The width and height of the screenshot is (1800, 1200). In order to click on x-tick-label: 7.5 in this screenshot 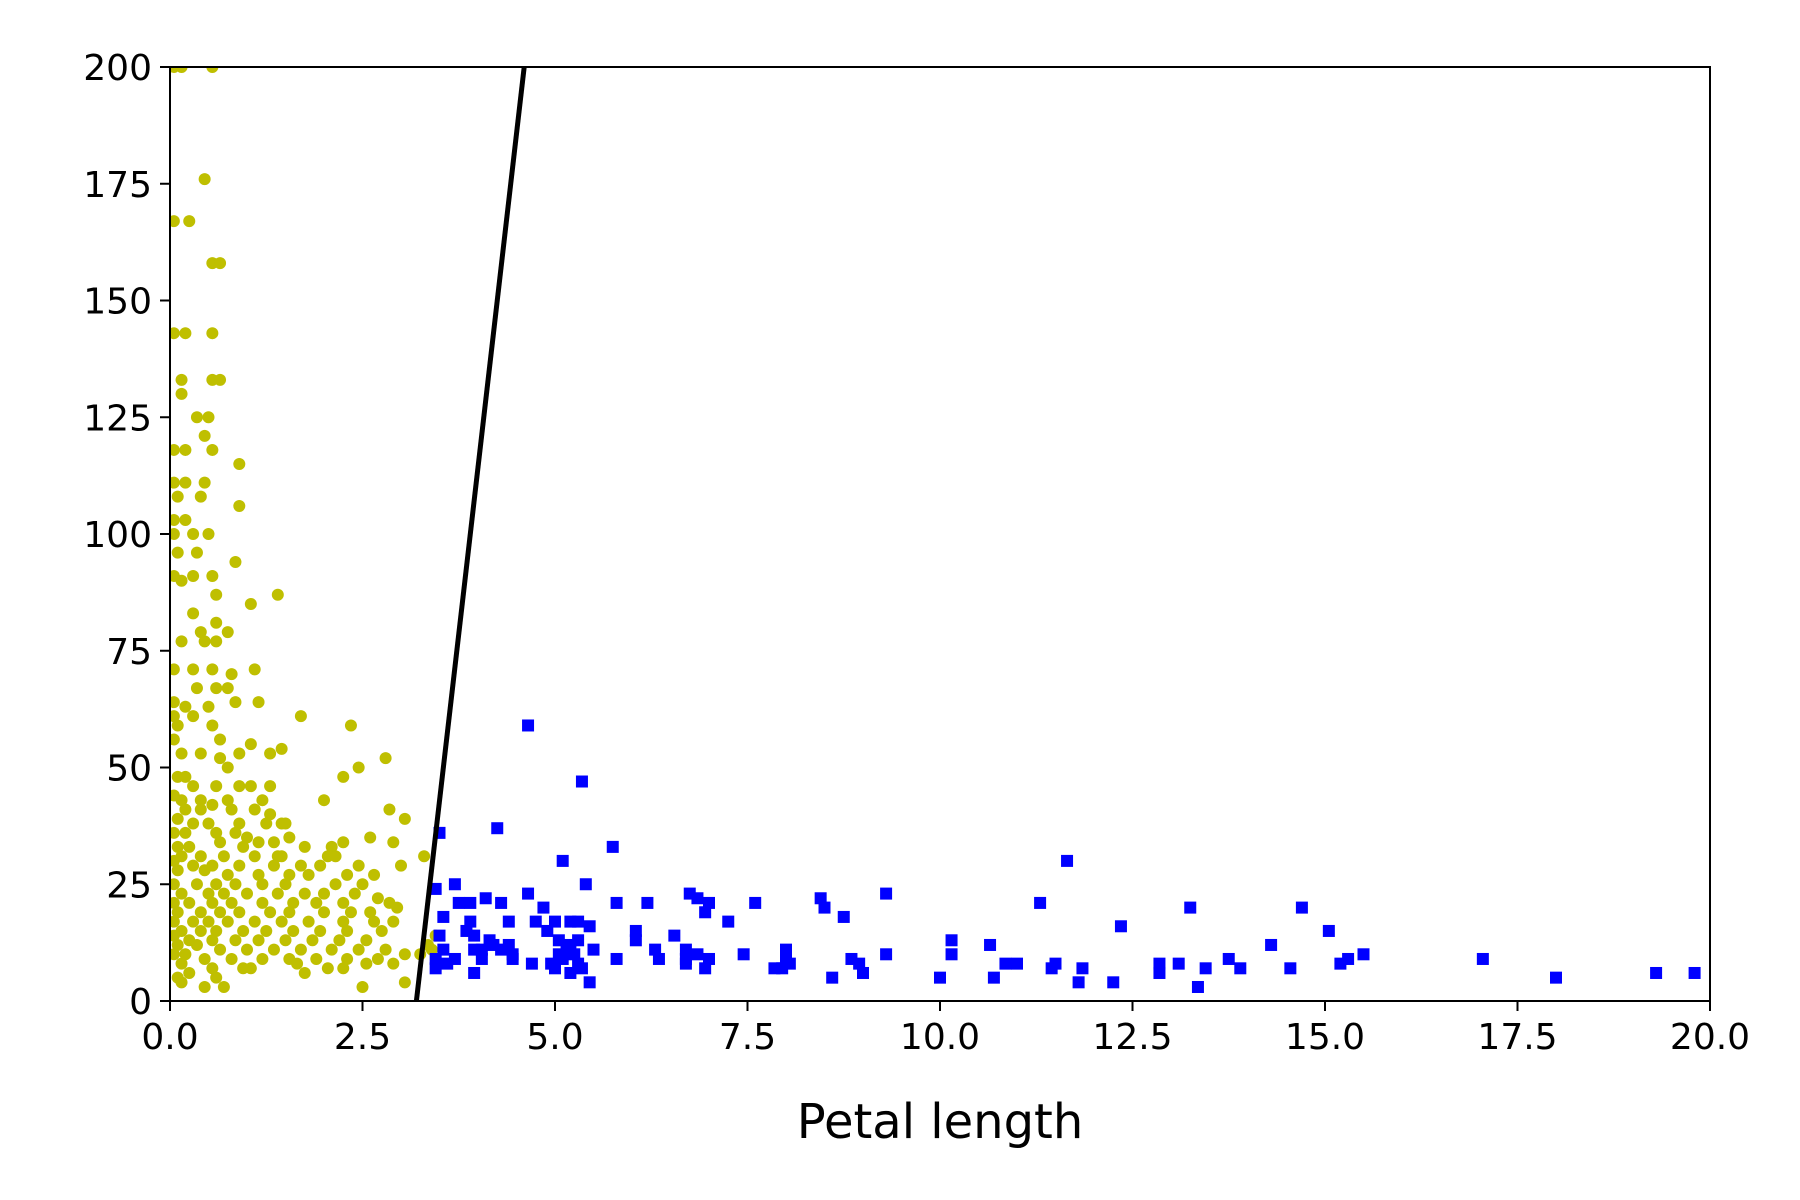, I will do `click(747, 1037)`.